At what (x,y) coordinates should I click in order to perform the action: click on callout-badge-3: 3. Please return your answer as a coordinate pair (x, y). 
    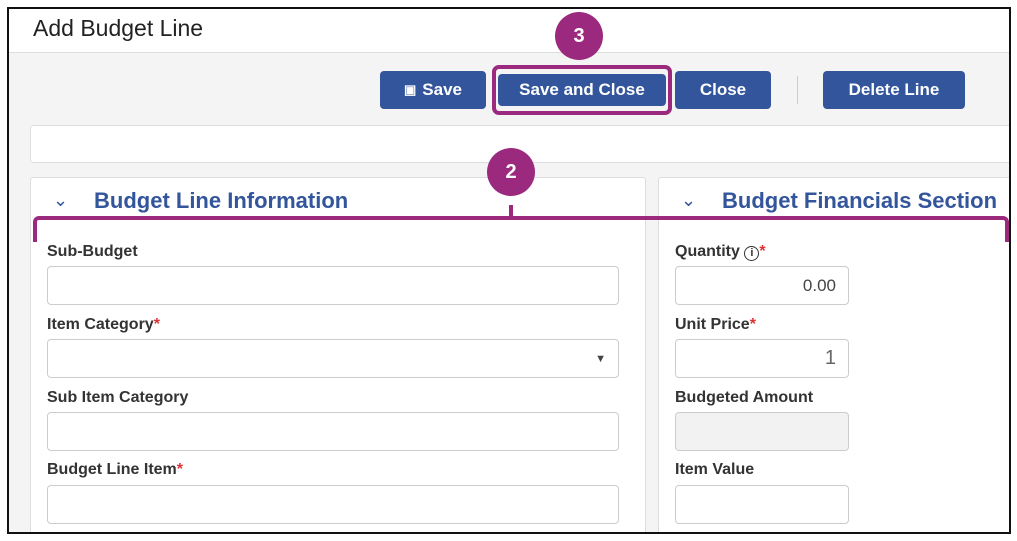
    Looking at the image, I should click on (579, 36).